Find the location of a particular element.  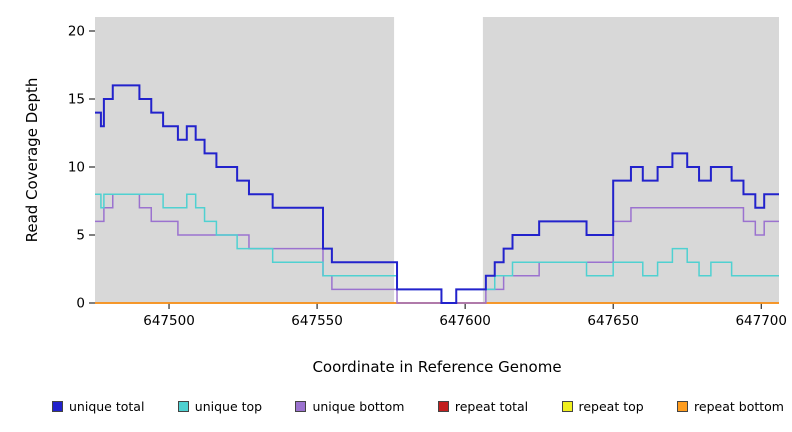

y-tick-label: 15 is located at coordinates (76, 100).